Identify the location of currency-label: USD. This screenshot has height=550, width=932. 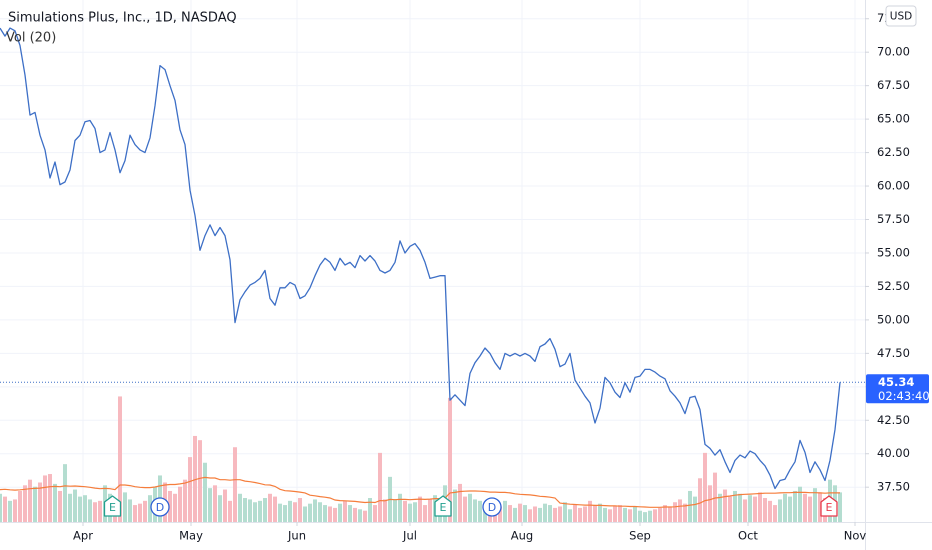
(901, 17).